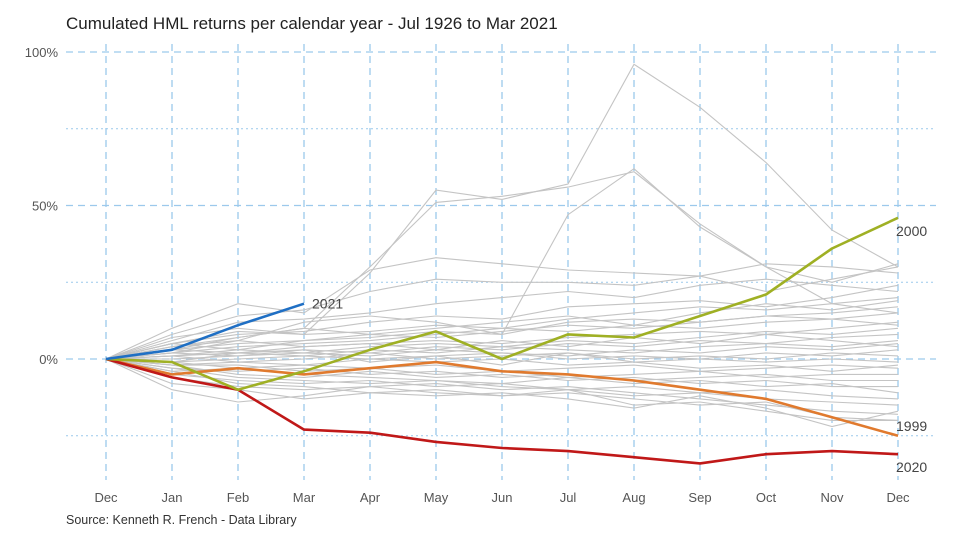 The height and width of the screenshot is (541, 958). What do you see at coordinates (436, 497) in the screenshot?
I see `x-tick-label: May` at bounding box center [436, 497].